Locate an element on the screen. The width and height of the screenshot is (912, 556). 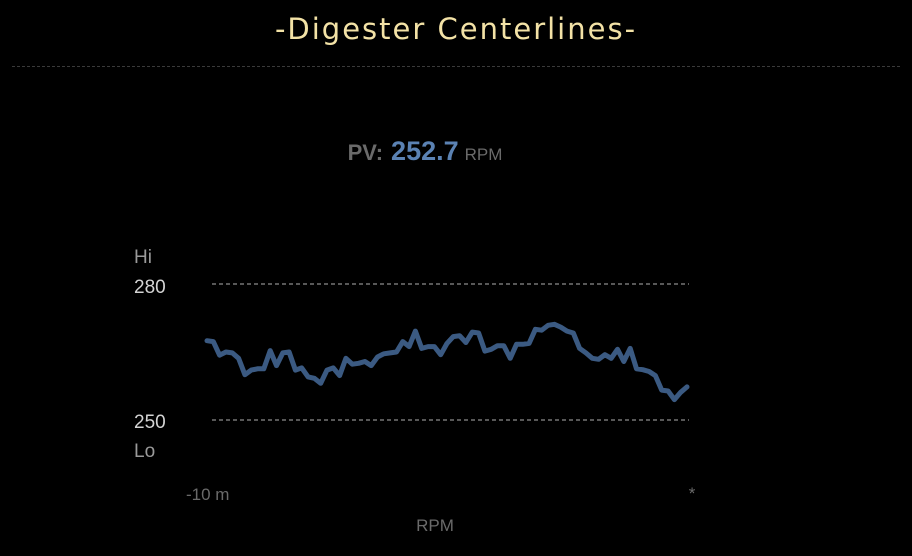
pv-unit: RPM is located at coordinates (483, 154).